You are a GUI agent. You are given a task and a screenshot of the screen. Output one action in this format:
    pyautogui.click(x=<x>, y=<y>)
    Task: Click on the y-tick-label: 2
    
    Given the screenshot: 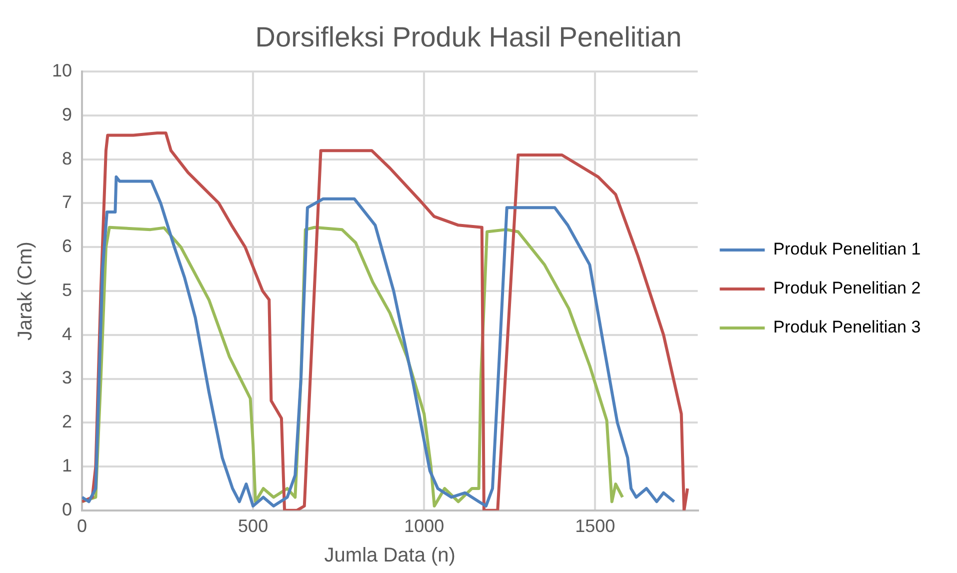 What is the action you would take?
    pyautogui.click(x=67, y=422)
    